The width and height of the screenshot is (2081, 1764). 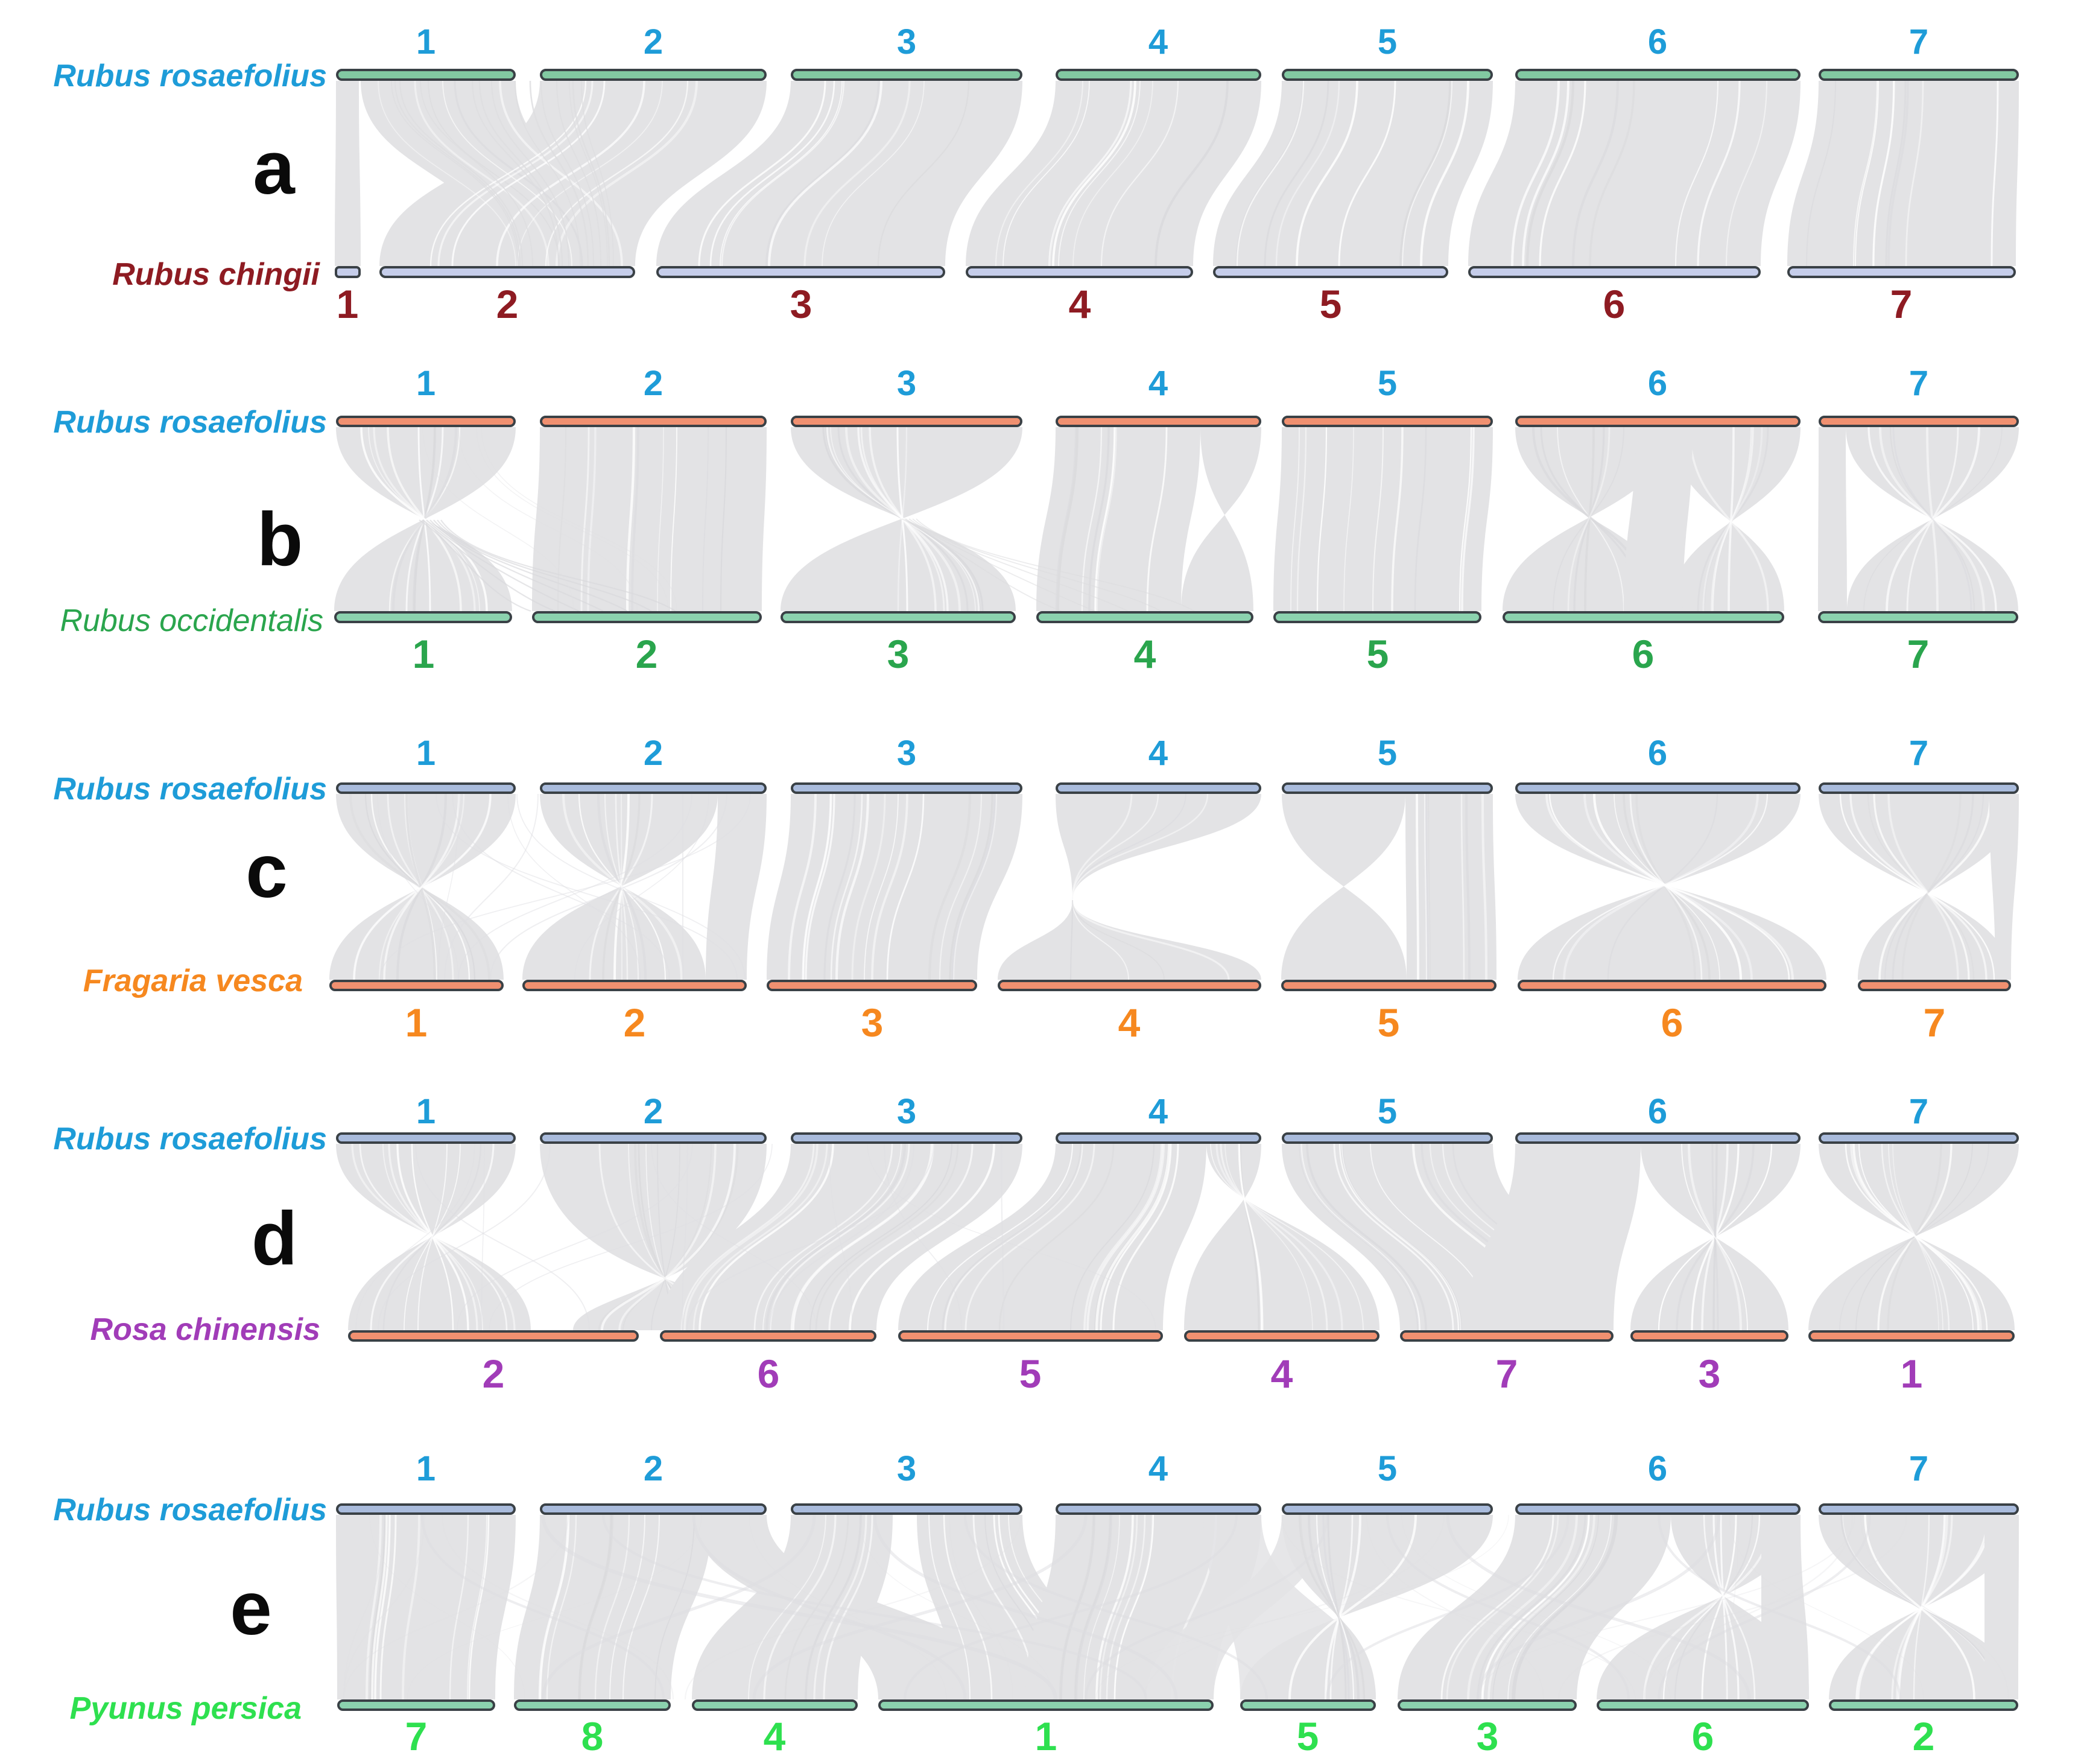 I want to click on svg-text: Rubus chingii, so click(x=216, y=274).